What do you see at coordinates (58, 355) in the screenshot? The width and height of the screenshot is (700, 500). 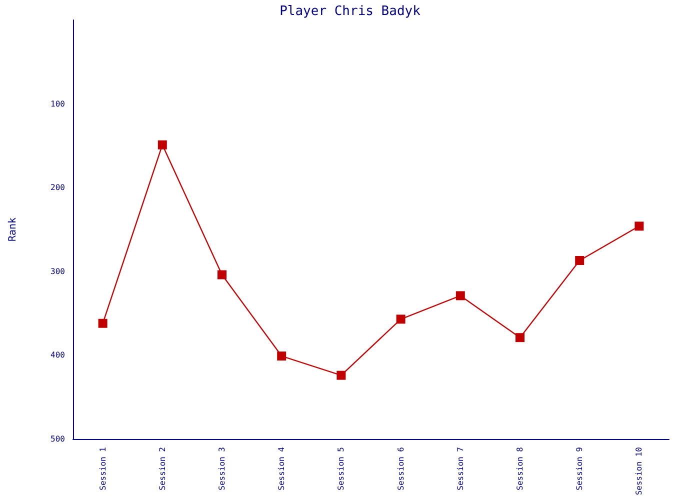 I see `y-tick-label: 400` at bounding box center [58, 355].